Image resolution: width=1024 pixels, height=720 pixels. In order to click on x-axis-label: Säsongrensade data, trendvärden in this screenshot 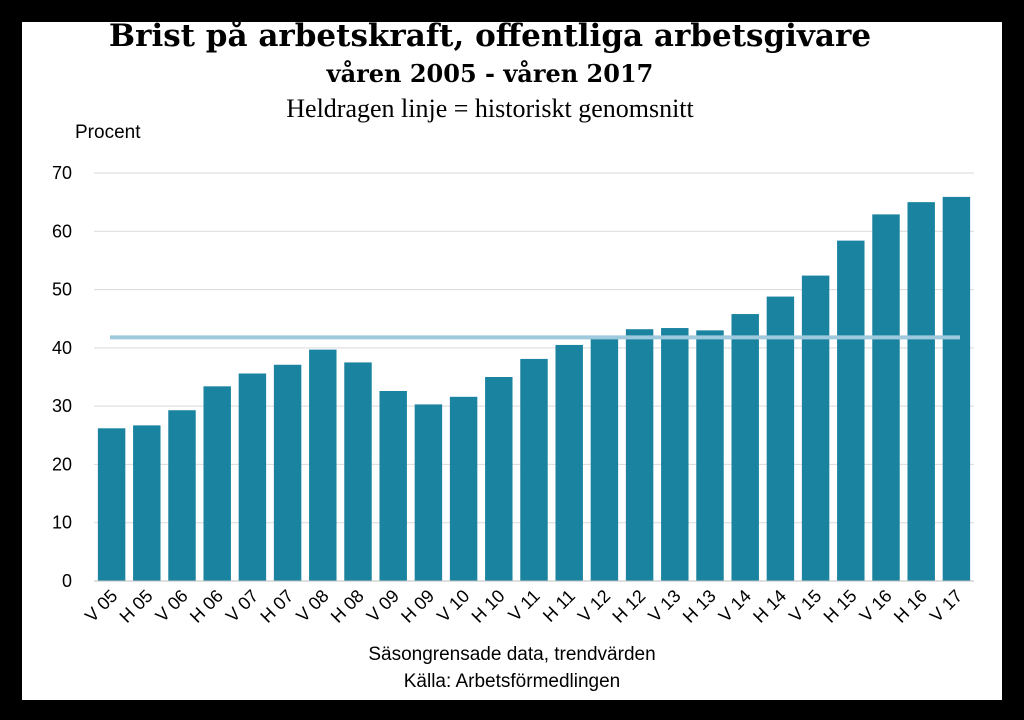, I will do `click(512, 654)`.